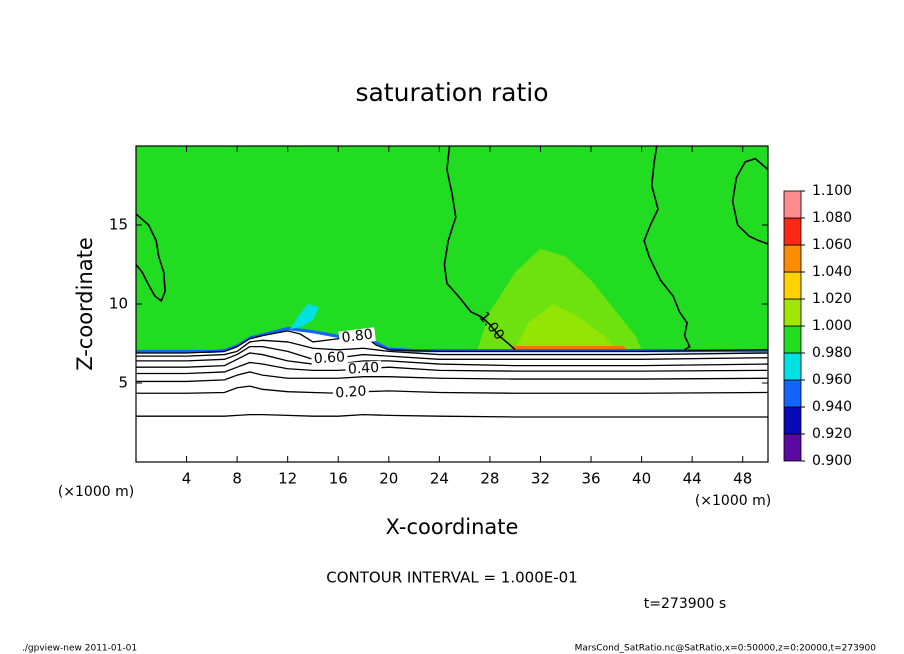 The height and width of the screenshot is (654, 904). I want to click on x-axis-label: X-coordinate, so click(452, 527).